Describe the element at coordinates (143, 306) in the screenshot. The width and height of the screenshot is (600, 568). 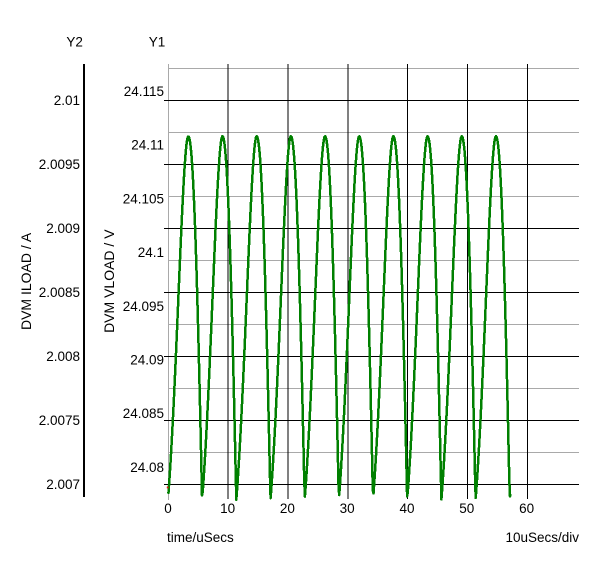
I see `svg-text: 24.095` at that location.